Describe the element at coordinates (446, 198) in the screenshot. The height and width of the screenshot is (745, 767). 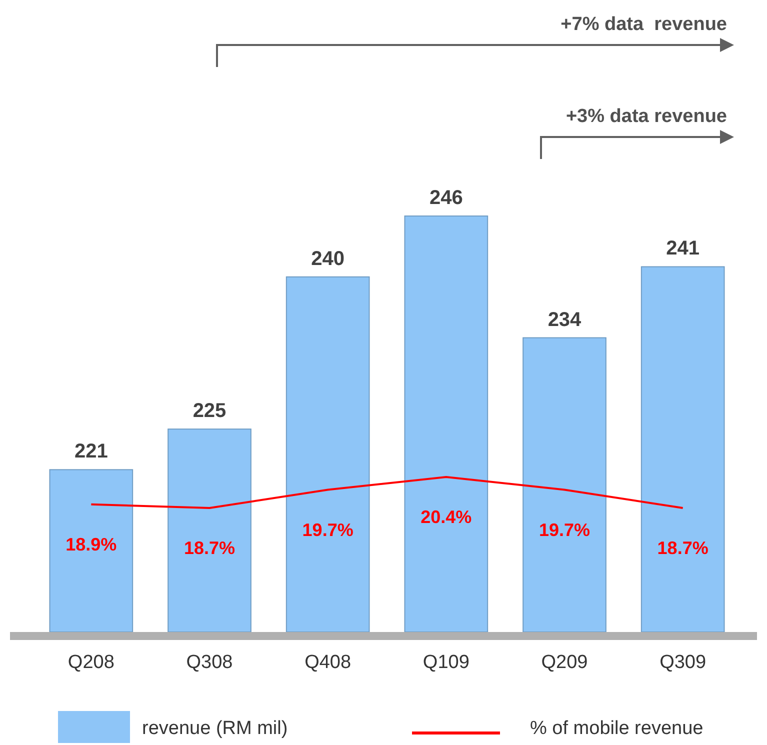
I see `data-label: 246` at that location.